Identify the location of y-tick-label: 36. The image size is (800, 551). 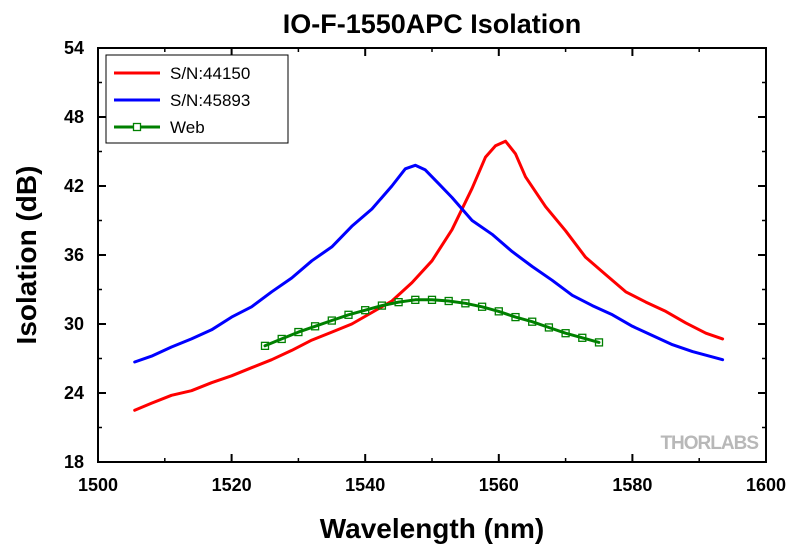
(74, 255).